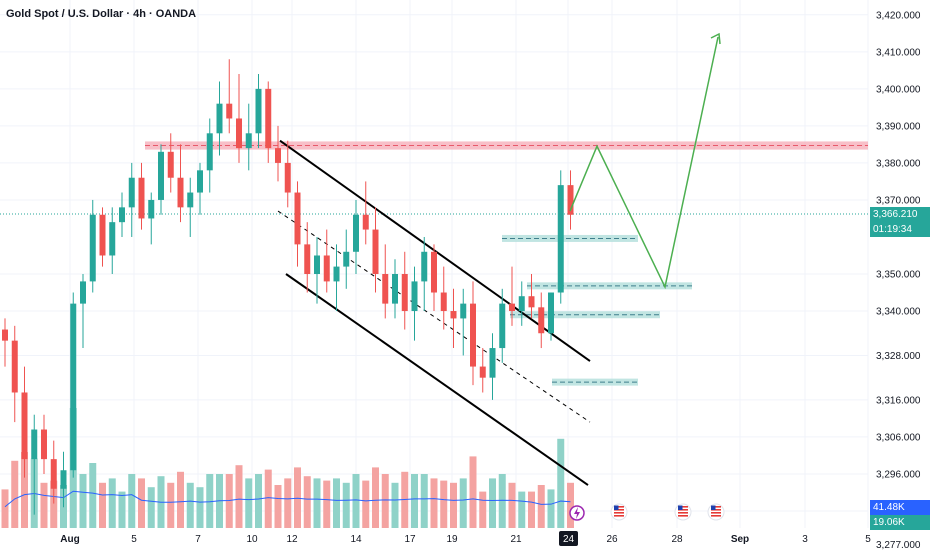 The image size is (932, 550). Describe the element at coordinates (356, 539) in the screenshot. I see `time-tick-label: 14` at that location.